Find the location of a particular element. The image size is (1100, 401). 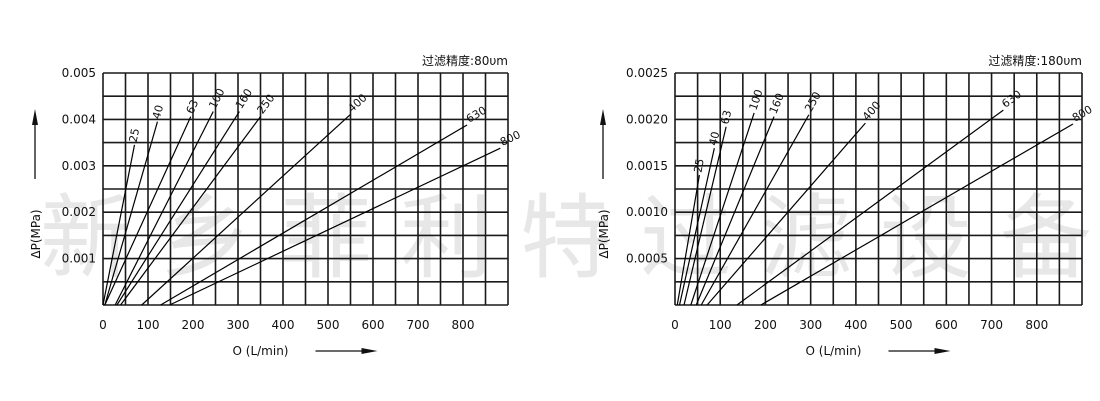

watermark-char: 滤 is located at coordinates (806, 238).